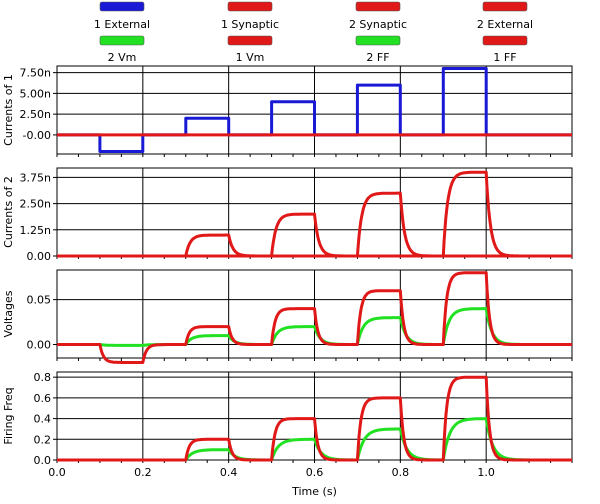 This screenshot has width=600, height=504. Describe the element at coordinates (35, 93) in the screenshot. I see `y-tick-label: 5.00n` at that location.